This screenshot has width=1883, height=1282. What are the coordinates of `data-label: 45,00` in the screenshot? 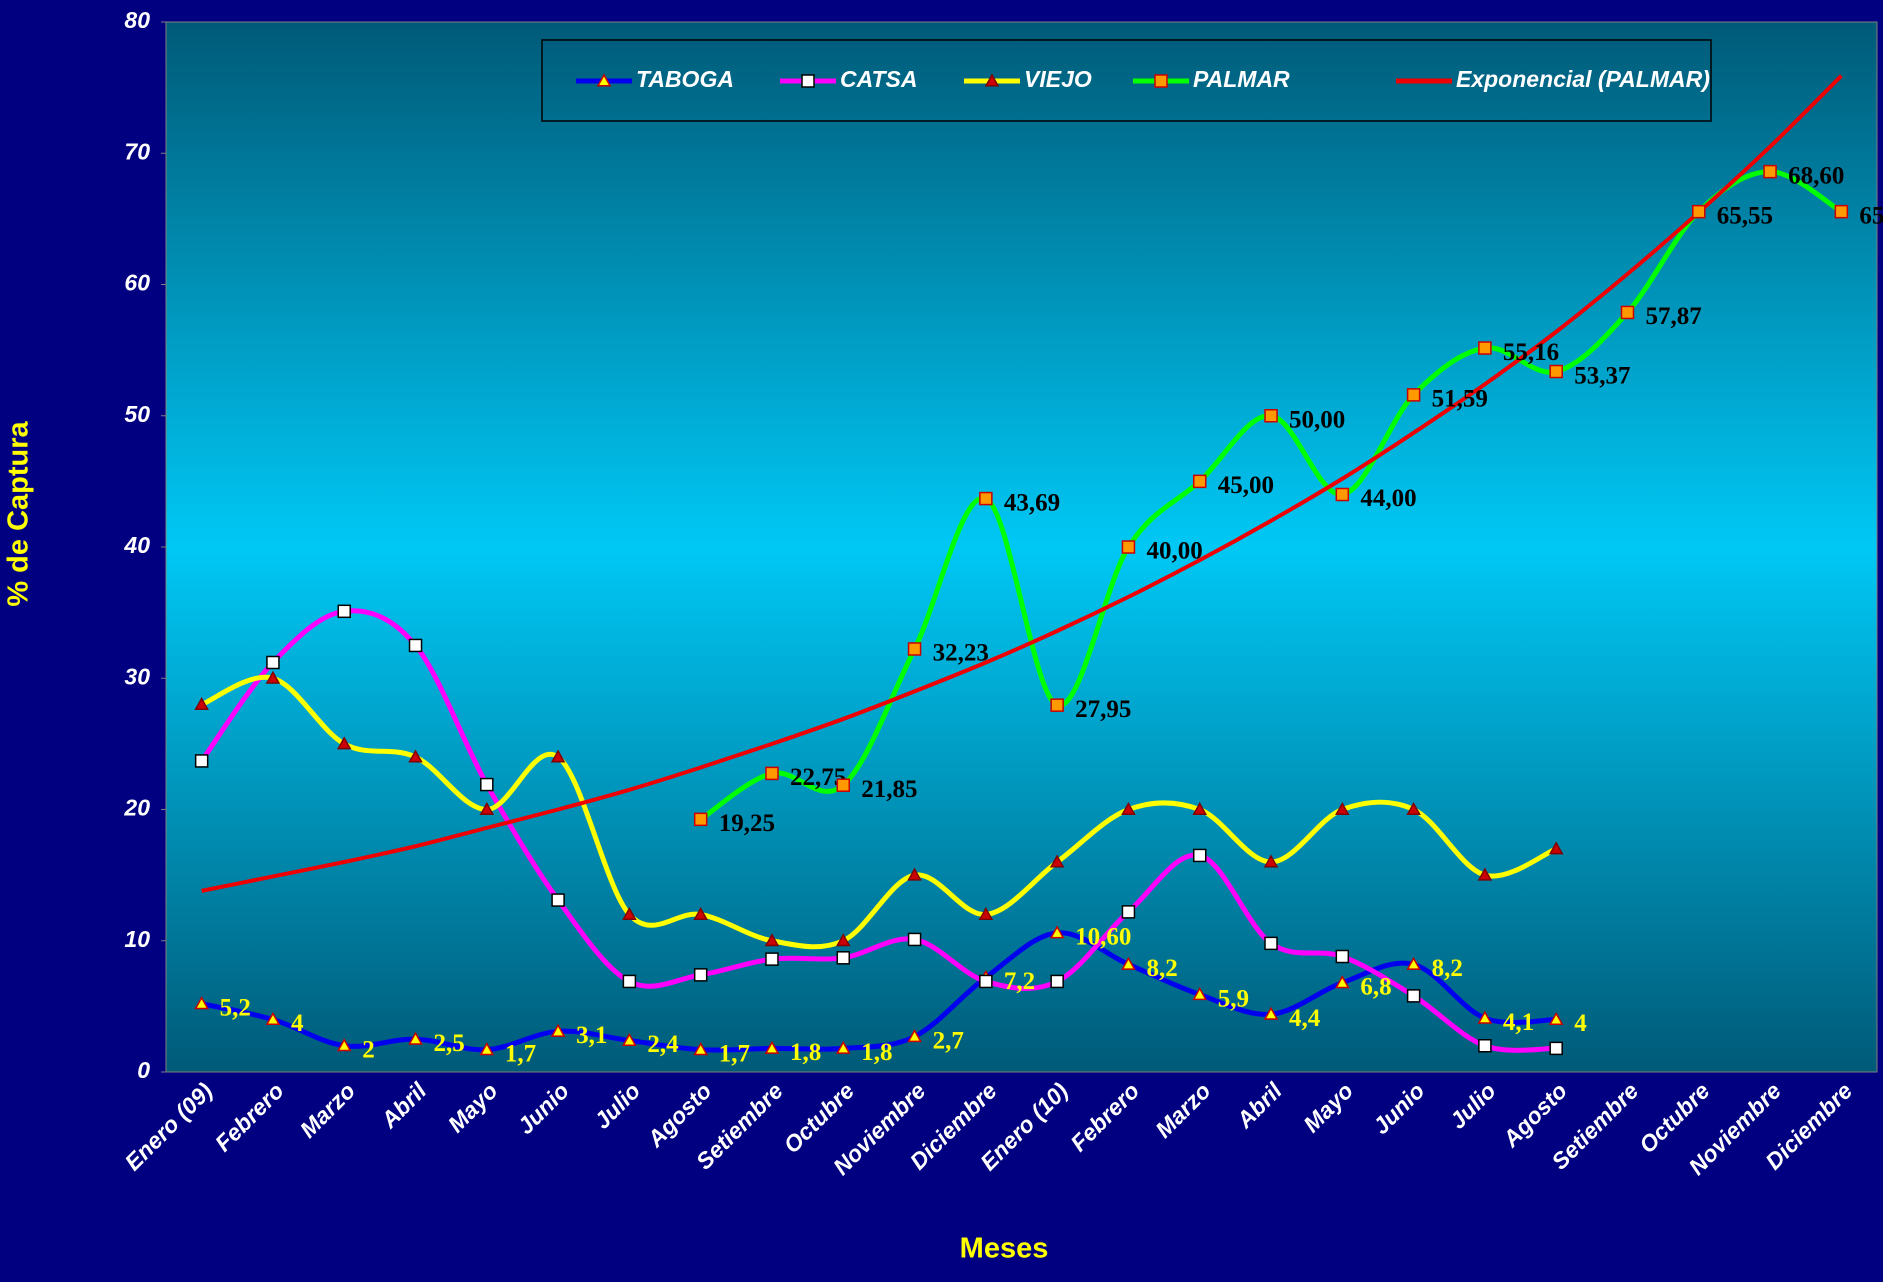 It's located at (1246, 485).